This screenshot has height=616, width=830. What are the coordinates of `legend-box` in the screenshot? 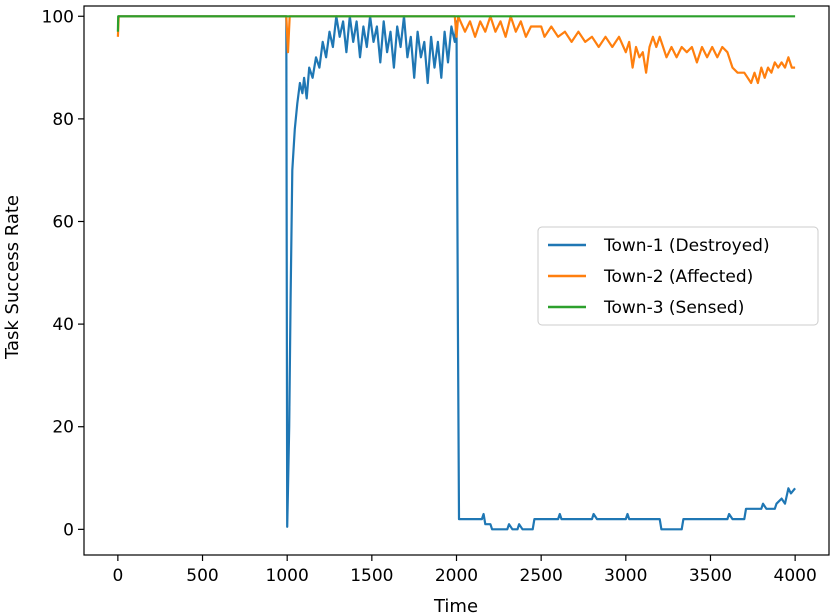 It's located at (678, 276).